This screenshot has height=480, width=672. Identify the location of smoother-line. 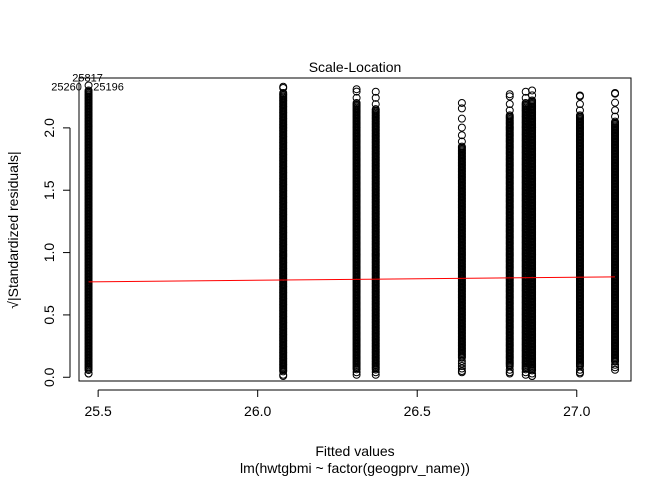
(352, 279).